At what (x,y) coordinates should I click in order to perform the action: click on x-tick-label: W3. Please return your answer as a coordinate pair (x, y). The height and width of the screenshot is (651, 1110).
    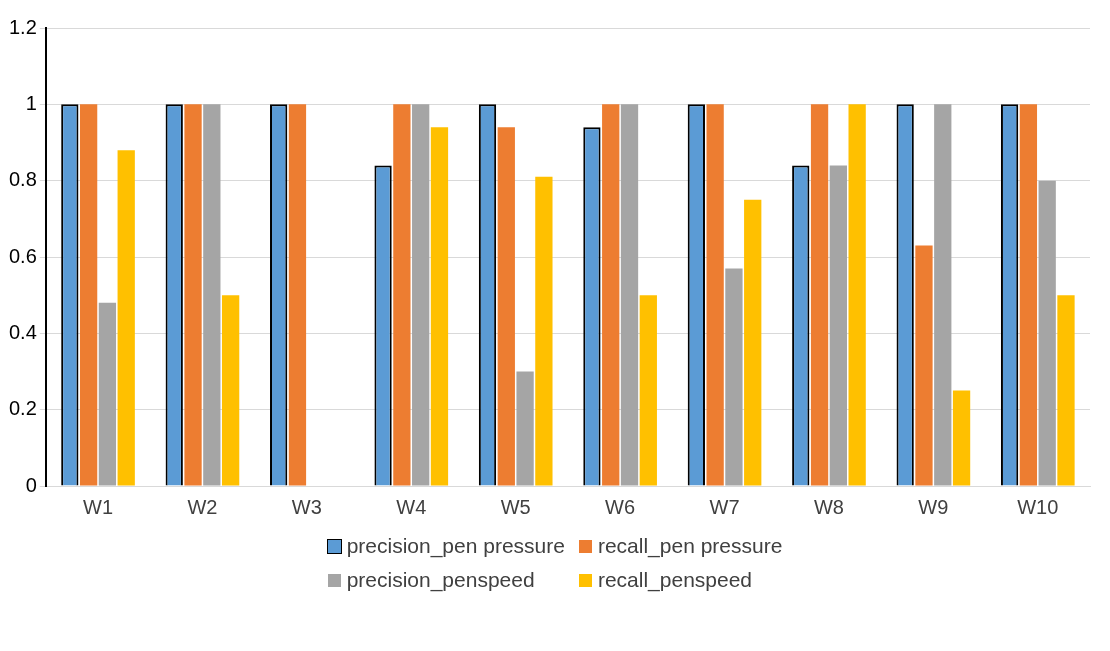
    Looking at the image, I should click on (306, 506).